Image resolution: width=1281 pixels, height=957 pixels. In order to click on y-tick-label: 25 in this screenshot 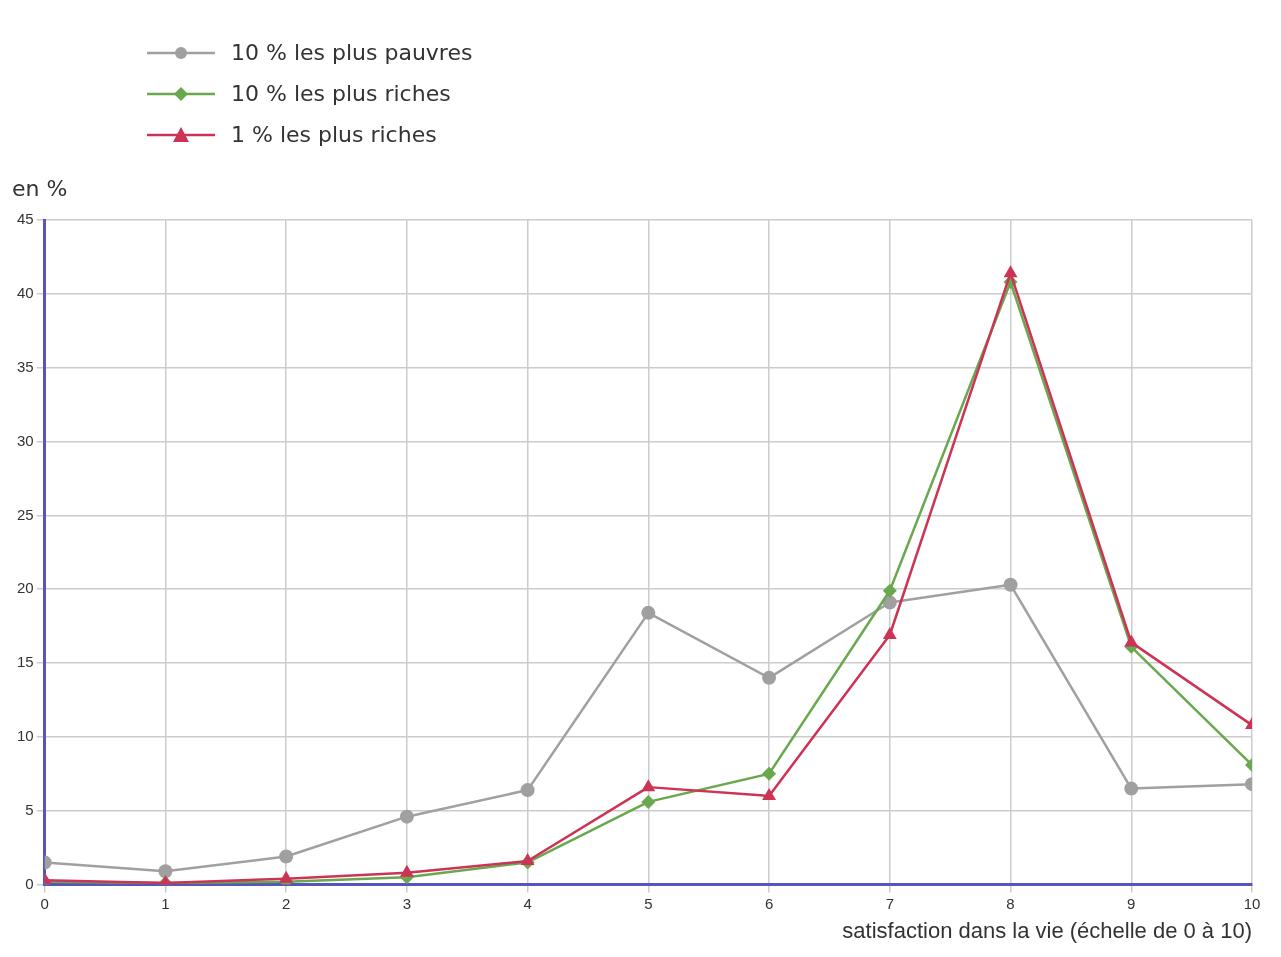, I will do `click(25, 514)`.